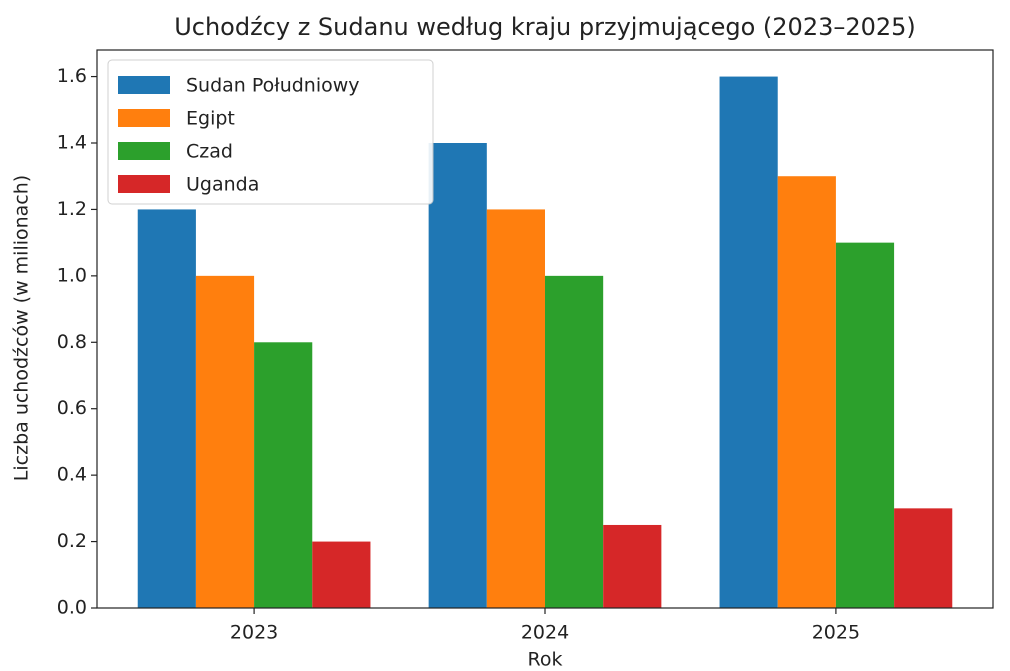 Image resolution: width=1010 pixels, height=671 pixels. What do you see at coordinates (72, 475) in the screenshot?
I see `y-tick-label: 0.4` at bounding box center [72, 475].